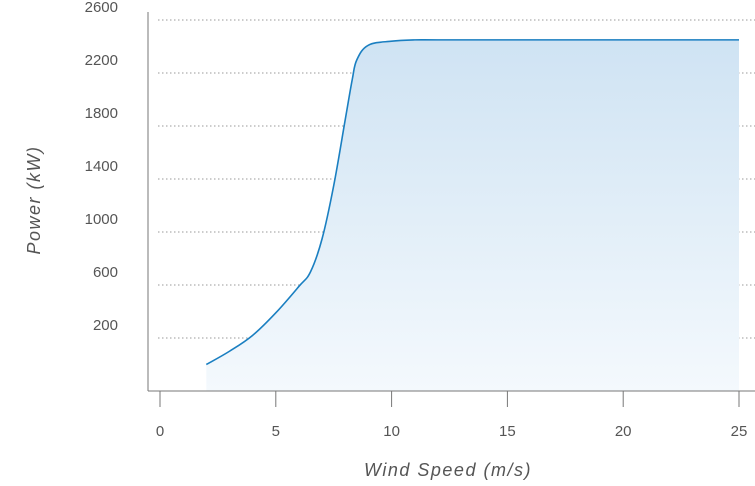  What do you see at coordinates (739, 431) in the screenshot?
I see `x-tick-label: 25` at bounding box center [739, 431].